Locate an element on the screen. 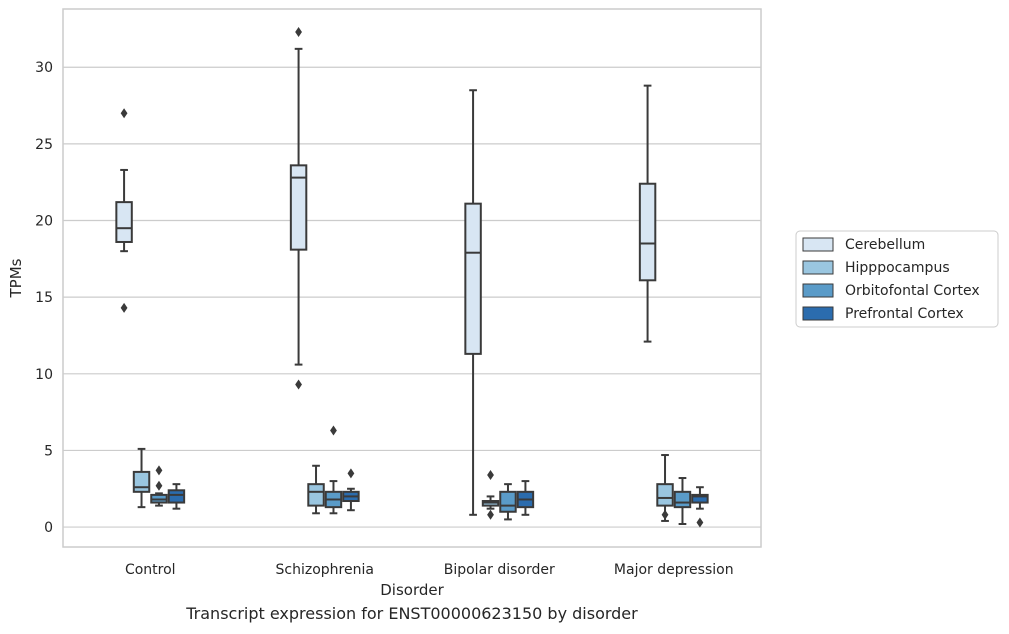 Image resolution: width=1009 pixels, height=634 pixels. legend-label: Cerebellum is located at coordinates (885, 245).